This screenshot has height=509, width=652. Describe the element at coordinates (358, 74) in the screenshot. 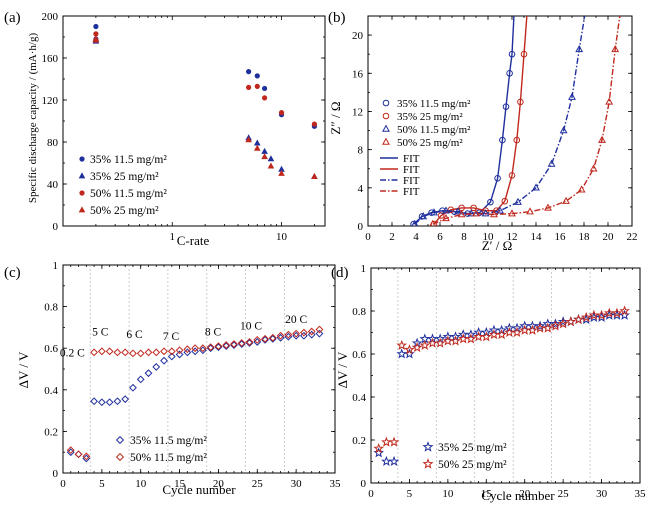

I see `y-tick-label: 16` at that location.